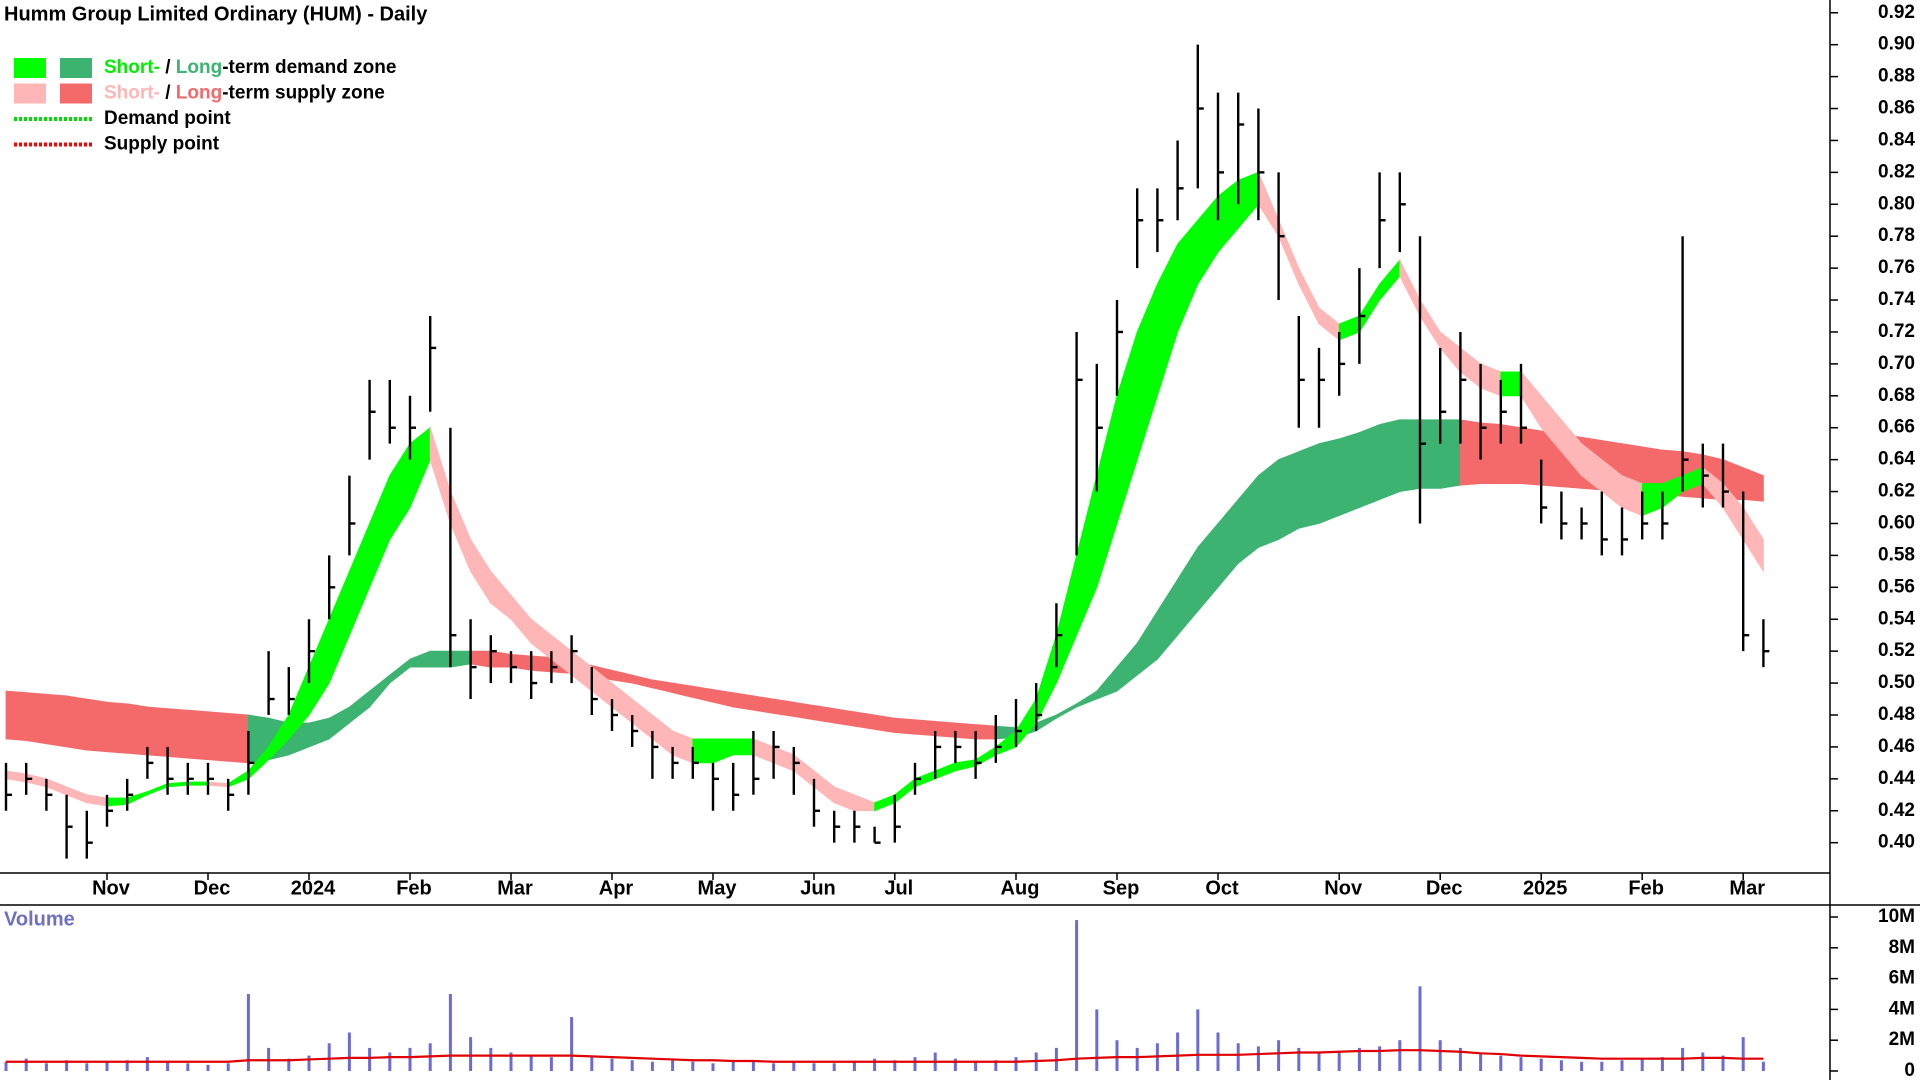 The height and width of the screenshot is (1080, 1920). I want to click on y-tick-label: 0.48, so click(1896, 714).